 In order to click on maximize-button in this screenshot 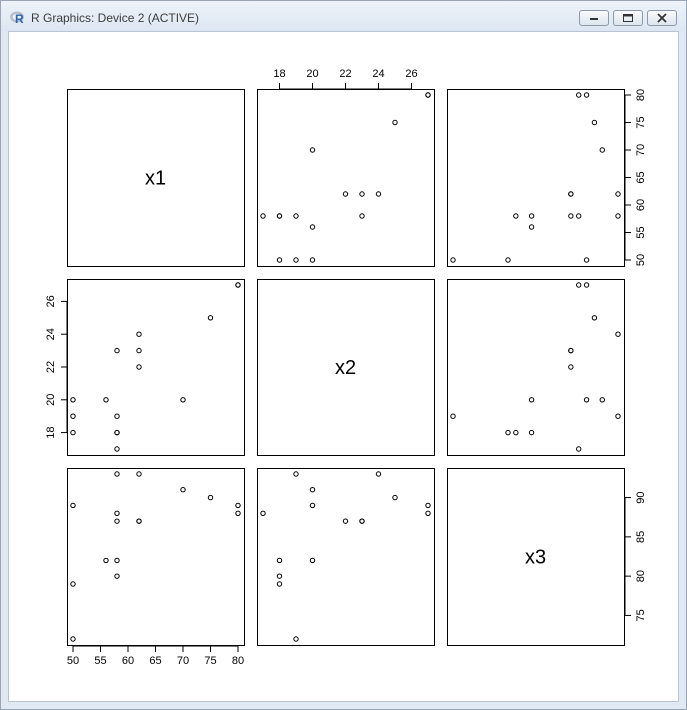, I will do `click(628, 18)`.